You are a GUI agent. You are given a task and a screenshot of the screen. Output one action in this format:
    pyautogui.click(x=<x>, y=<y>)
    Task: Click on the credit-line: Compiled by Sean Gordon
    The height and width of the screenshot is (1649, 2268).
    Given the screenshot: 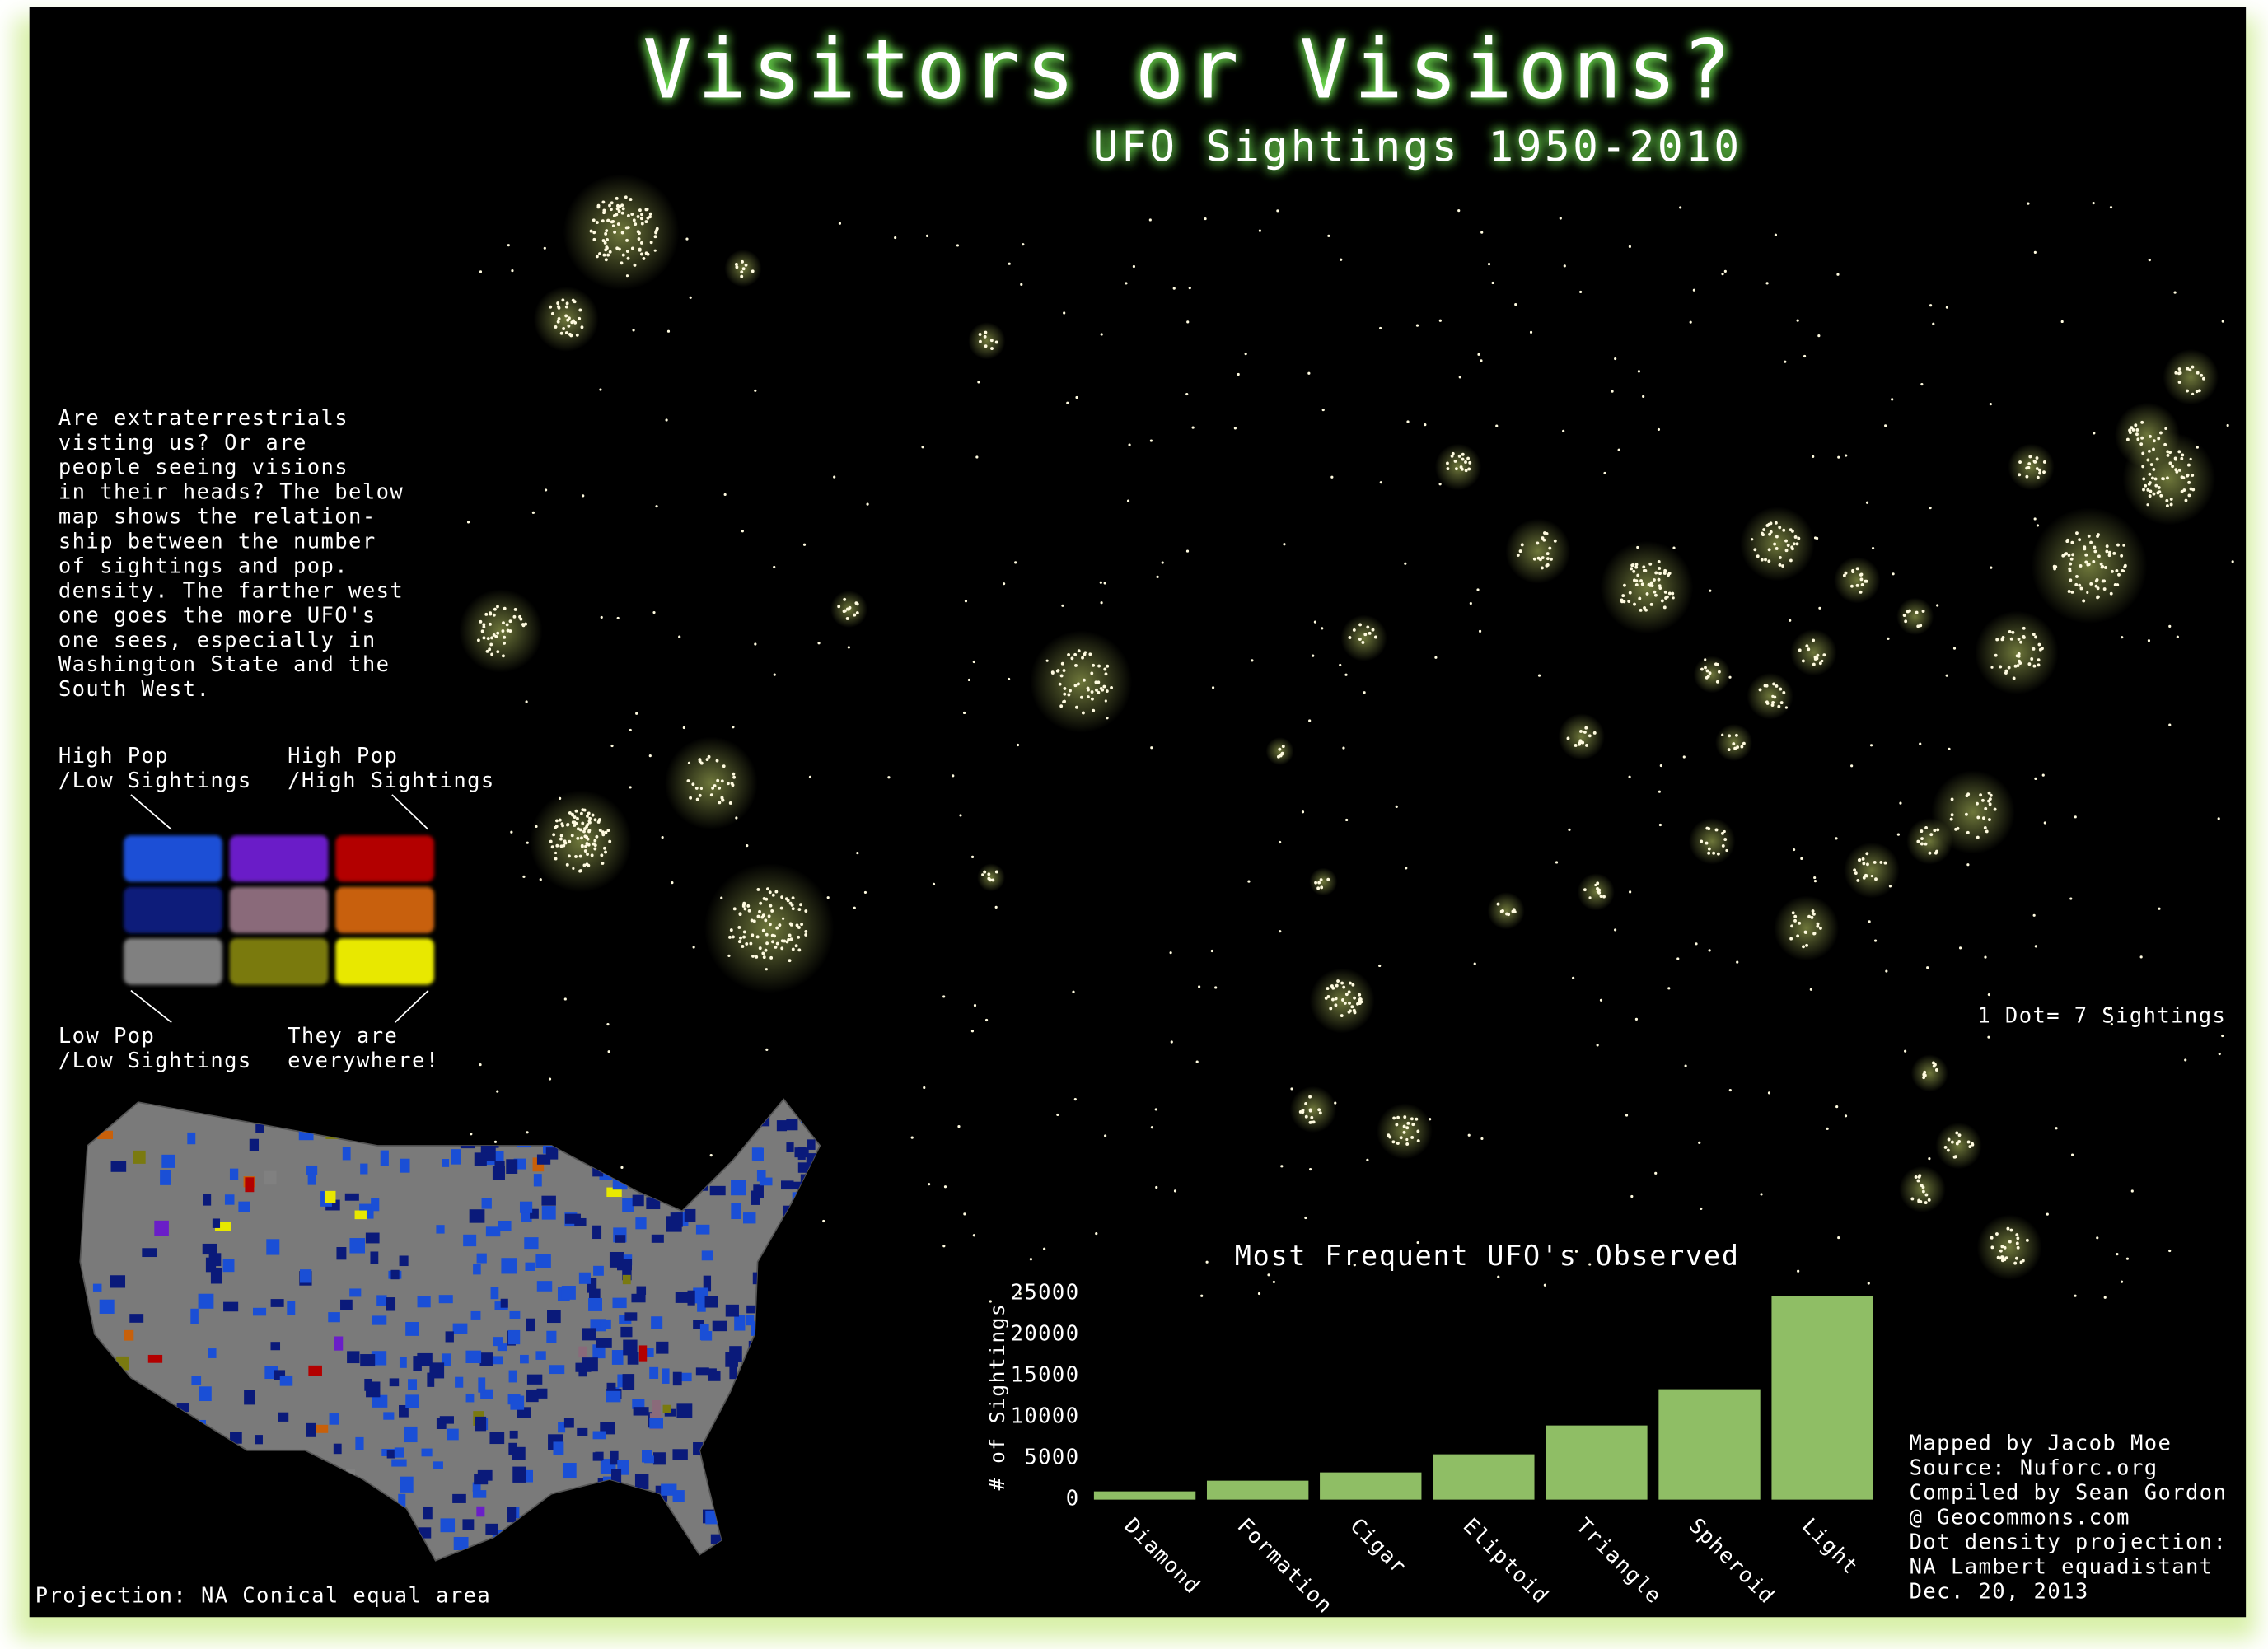 What is the action you would take?
    pyautogui.click(x=2069, y=1493)
    